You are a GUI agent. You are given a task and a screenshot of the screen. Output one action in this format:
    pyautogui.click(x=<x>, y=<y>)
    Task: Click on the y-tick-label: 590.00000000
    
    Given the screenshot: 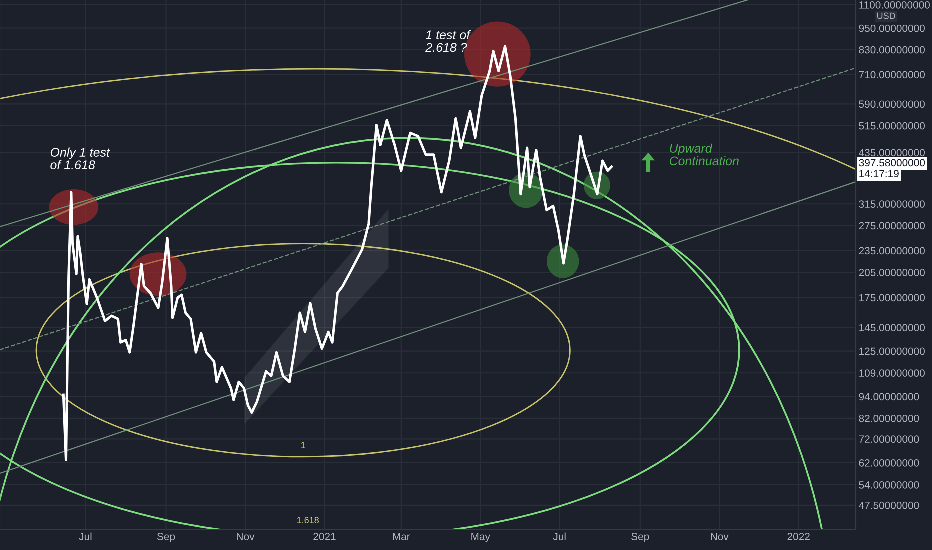 What is the action you would take?
    pyautogui.click(x=892, y=104)
    